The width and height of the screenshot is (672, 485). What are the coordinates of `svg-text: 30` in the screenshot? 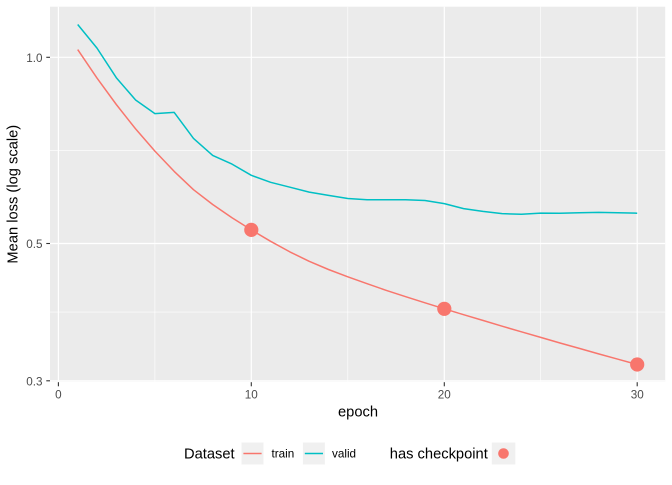 It's located at (638, 394).